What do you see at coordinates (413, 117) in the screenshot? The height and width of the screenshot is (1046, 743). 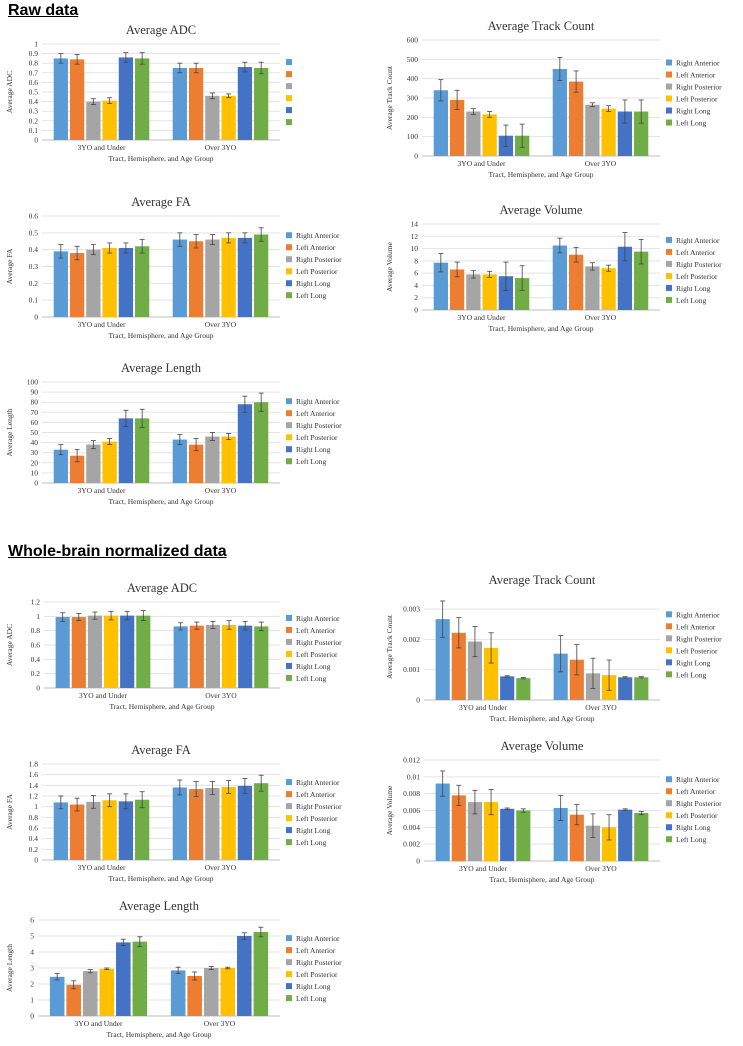 I see `y-tick-label: 200` at bounding box center [413, 117].